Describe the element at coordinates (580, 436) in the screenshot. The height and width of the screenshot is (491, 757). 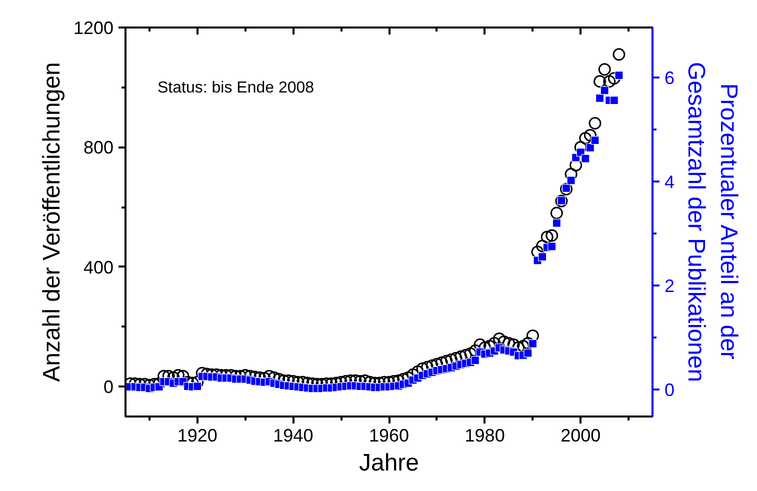
I see `x-tick-label: 2000` at that location.